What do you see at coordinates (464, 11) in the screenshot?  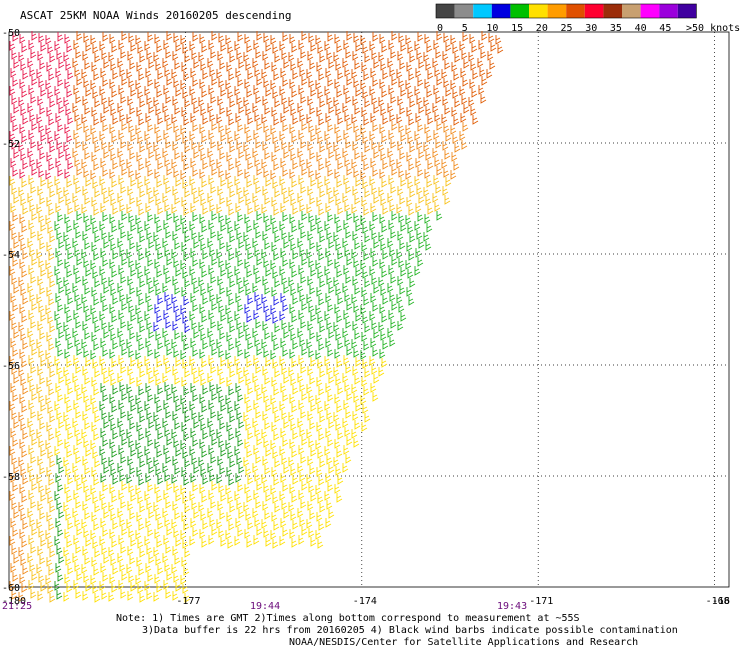 I see `legend-swatch` at bounding box center [464, 11].